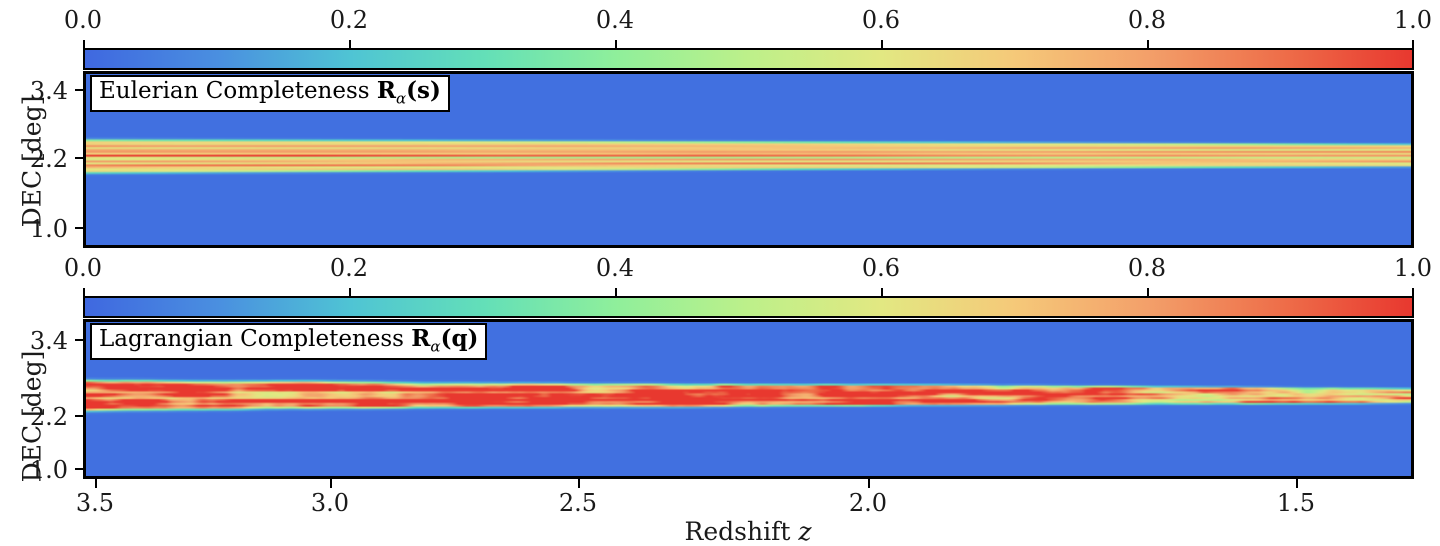 This screenshot has height=546, width=1440. What do you see at coordinates (805, 531) in the screenshot?
I see `x-axis-label-symbol: z` at bounding box center [805, 531].